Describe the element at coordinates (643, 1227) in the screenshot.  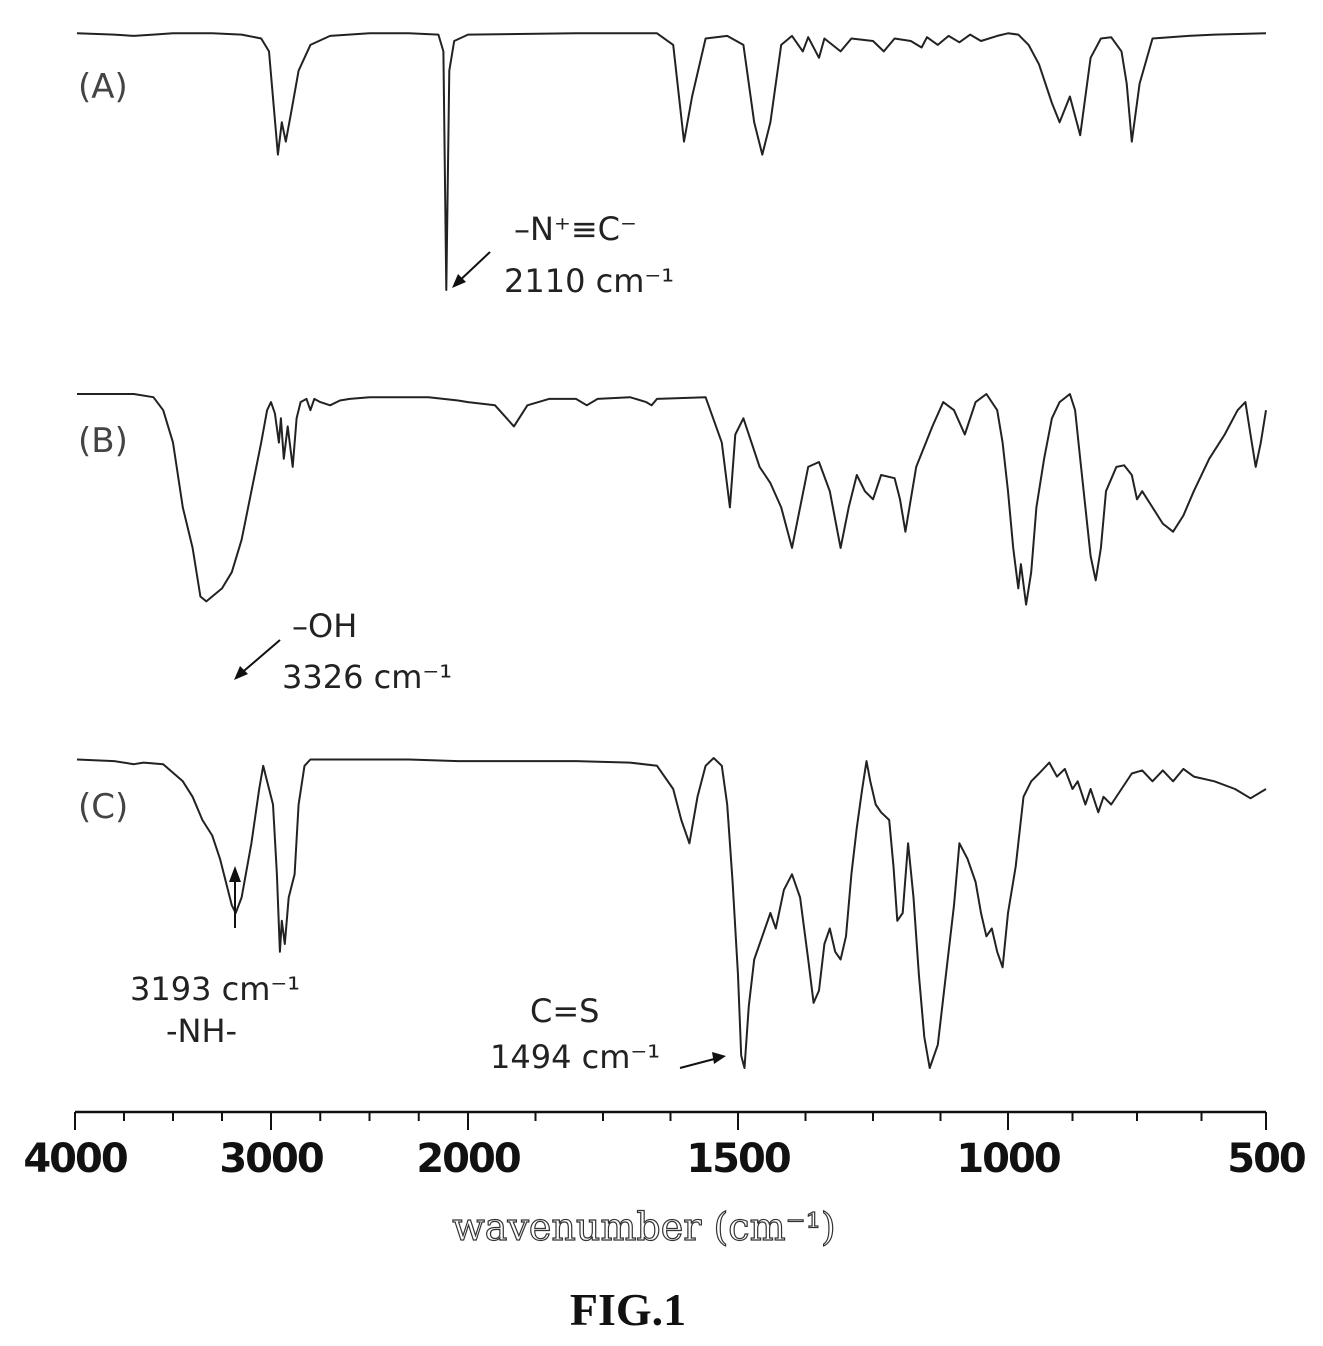
I see `x-axis-title: wavenumber (cm⁻¹)` at that location.